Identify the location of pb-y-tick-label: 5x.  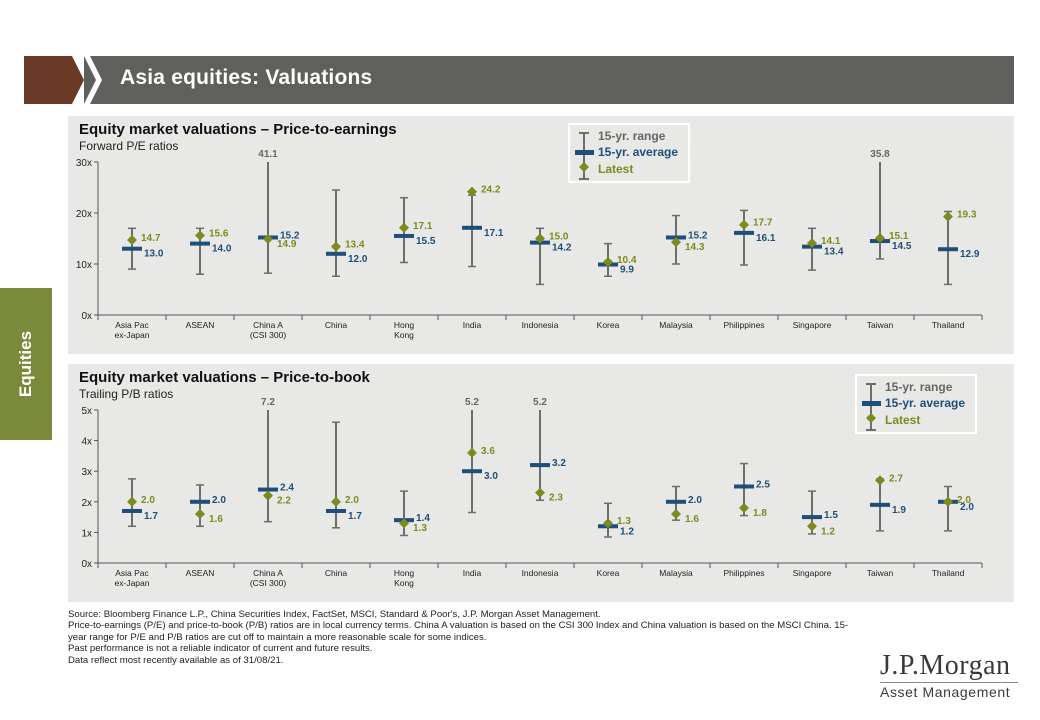
(86, 411).